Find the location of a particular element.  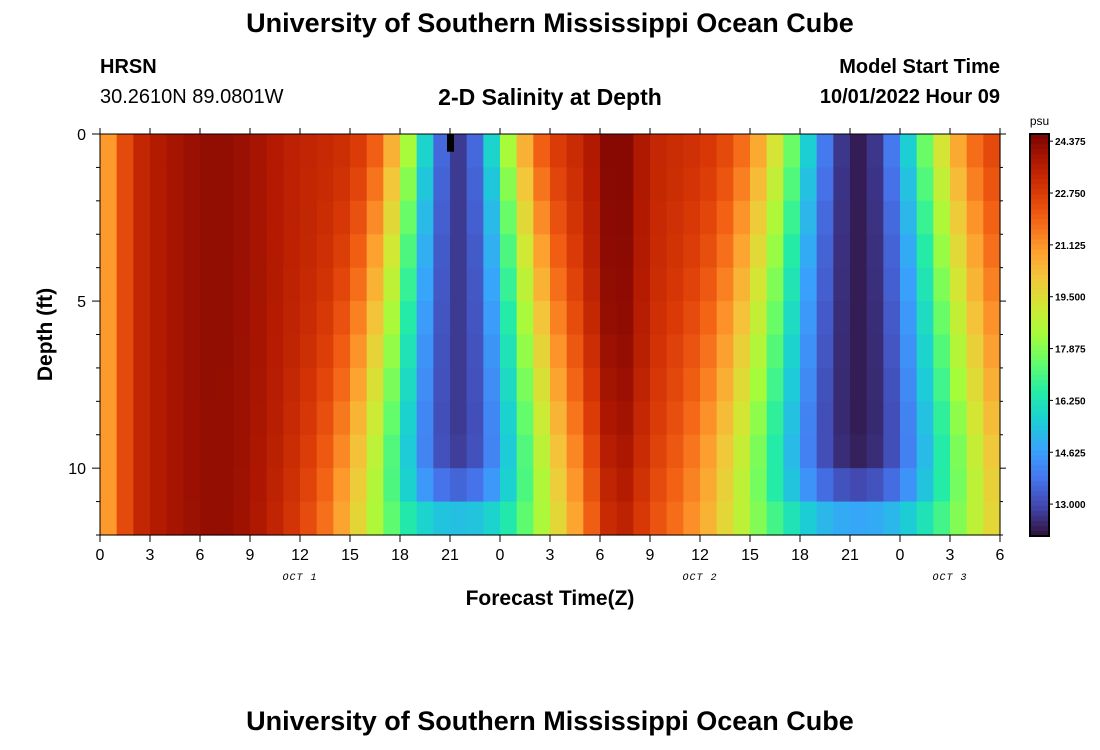

x-tick-label: 3 is located at coordinates (150, 555).